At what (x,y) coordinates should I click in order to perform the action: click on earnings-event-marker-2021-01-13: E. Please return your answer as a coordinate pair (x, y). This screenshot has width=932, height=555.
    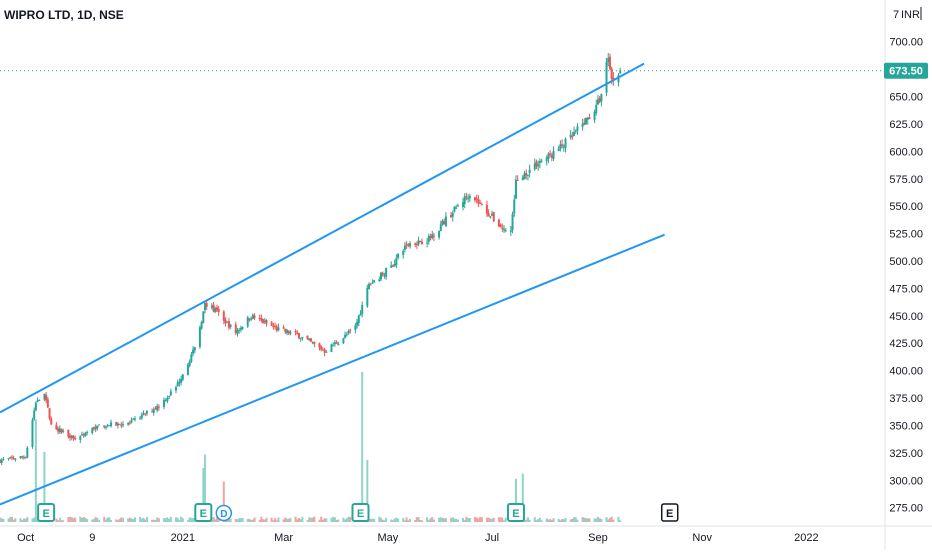
    Looking at the image, I should click on (203, 512).